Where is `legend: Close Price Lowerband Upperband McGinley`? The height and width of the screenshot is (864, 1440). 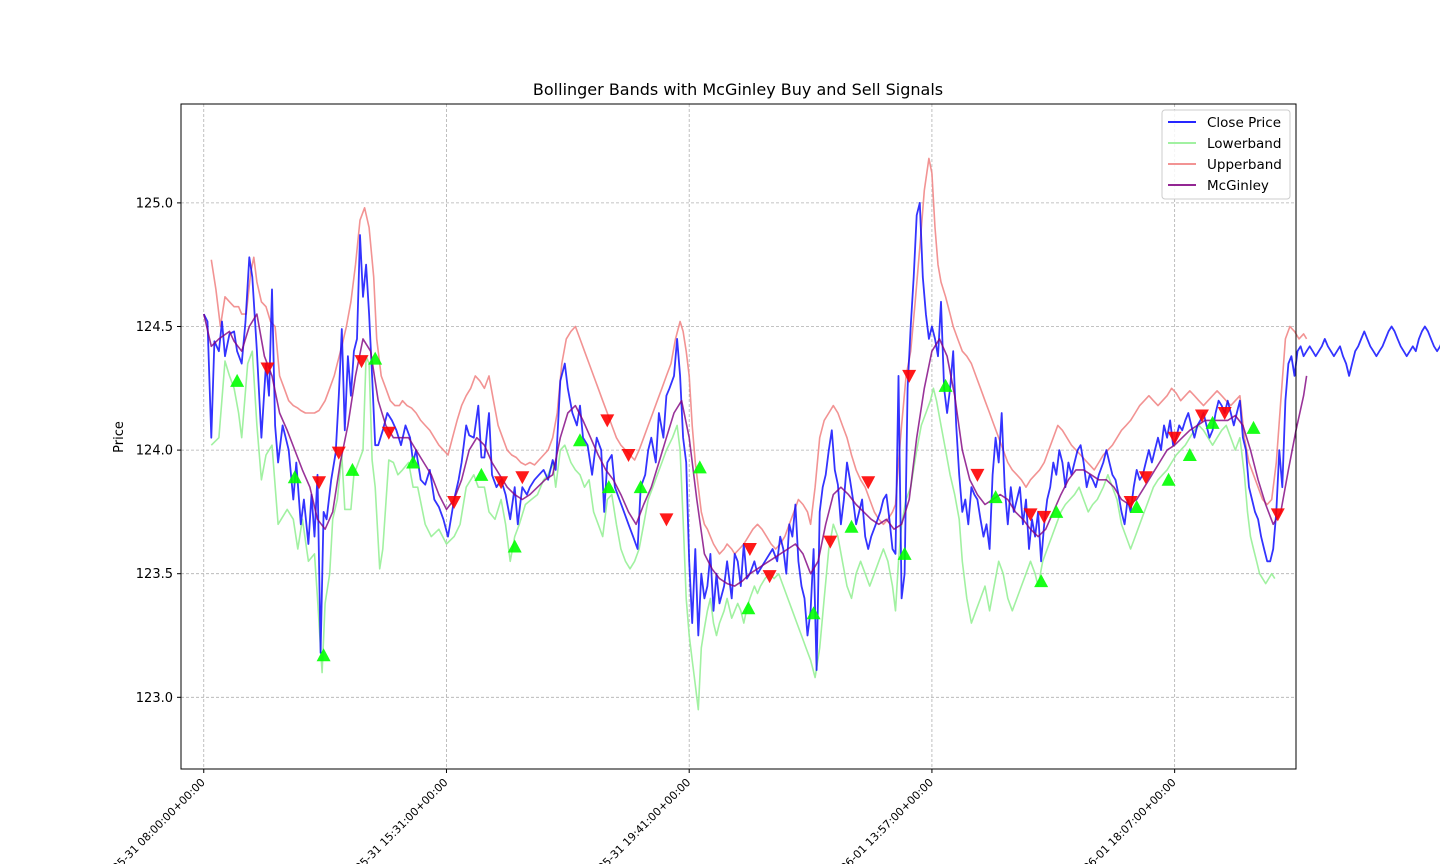 legend: Close Price Lowerband Upperband McGinley is located at coordinates (1226, 154).